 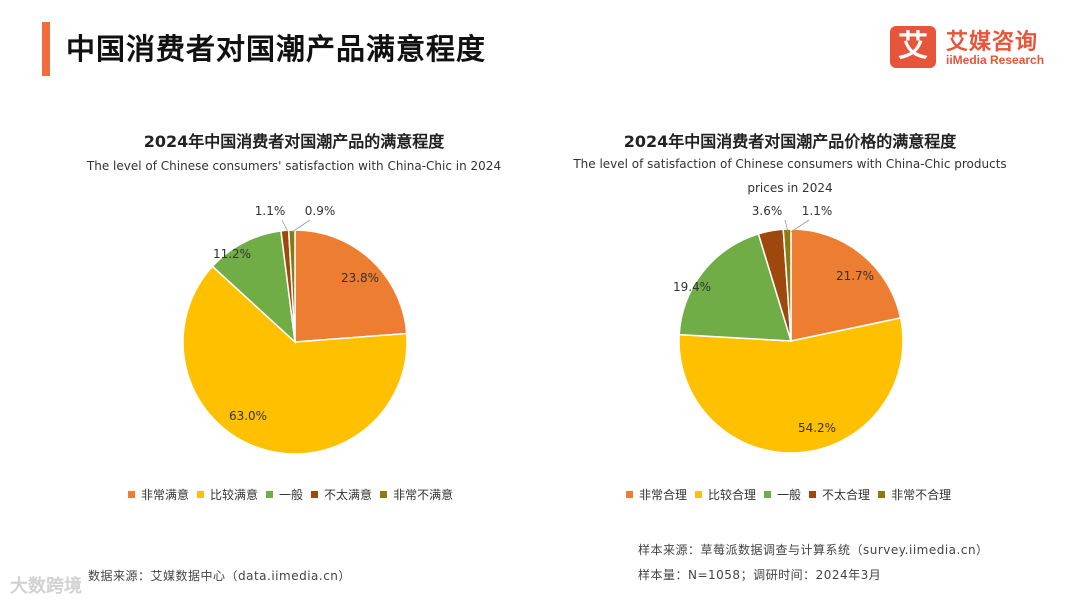 I want to click on legend-label: 非常不合理, so click(x=921, y=495).